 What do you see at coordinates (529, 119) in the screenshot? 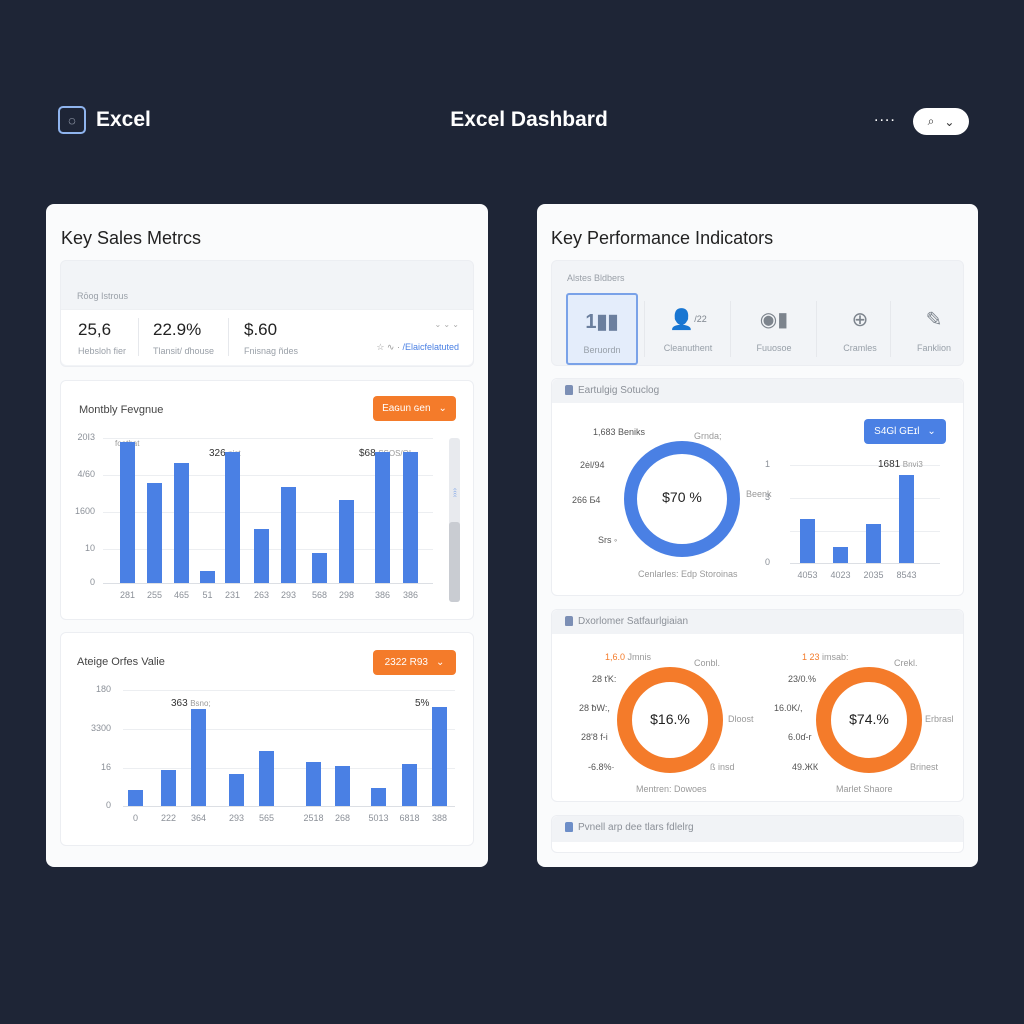
I see `page-title: Excel Dashbard` at bounding box center [529, 119].